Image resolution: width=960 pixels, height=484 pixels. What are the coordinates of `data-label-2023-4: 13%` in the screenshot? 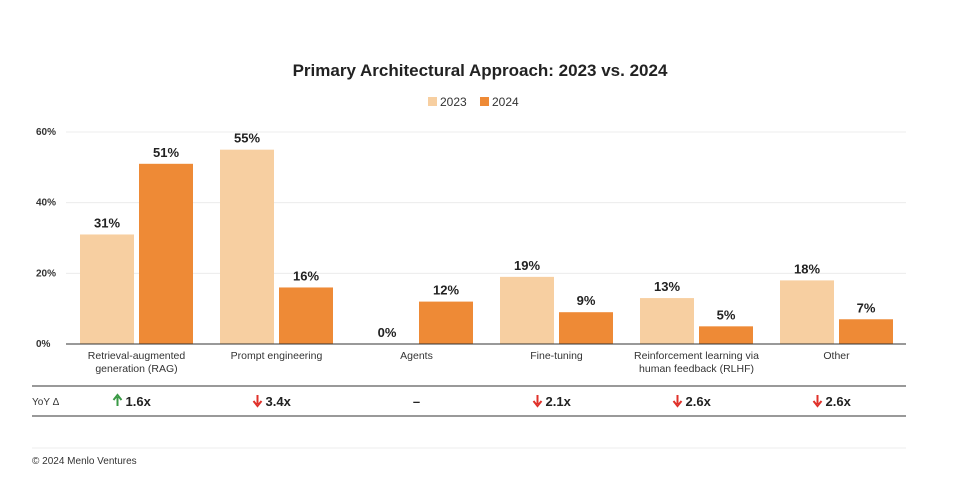 It's located at (667, 286).